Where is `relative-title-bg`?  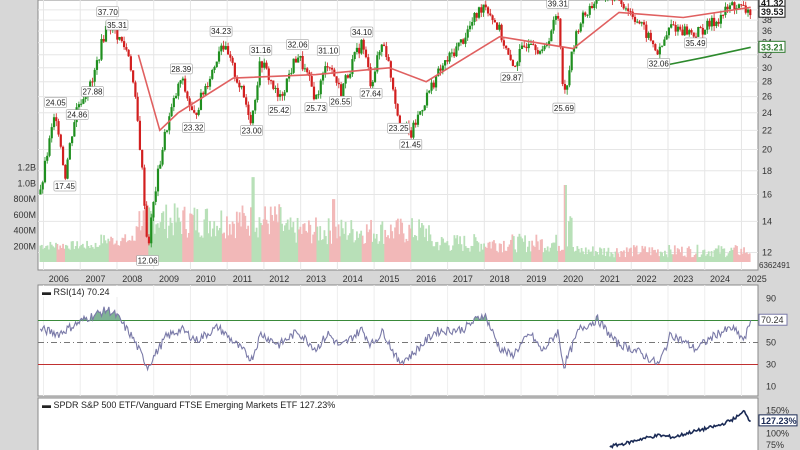 relative-title-bg is located at coordinates (202, 404).